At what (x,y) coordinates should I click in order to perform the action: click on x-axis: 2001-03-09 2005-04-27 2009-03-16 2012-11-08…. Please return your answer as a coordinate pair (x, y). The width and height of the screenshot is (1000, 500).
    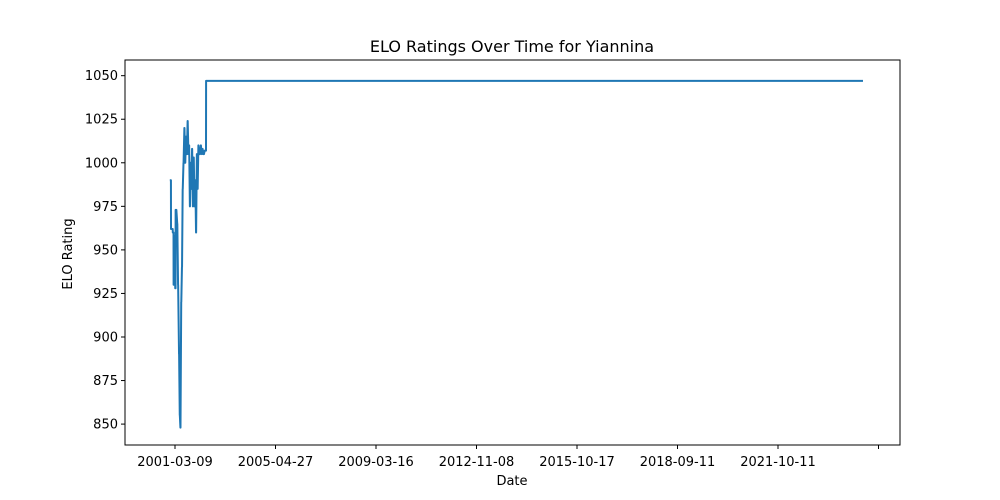
    Looking at the image, I should click on (508, 457).